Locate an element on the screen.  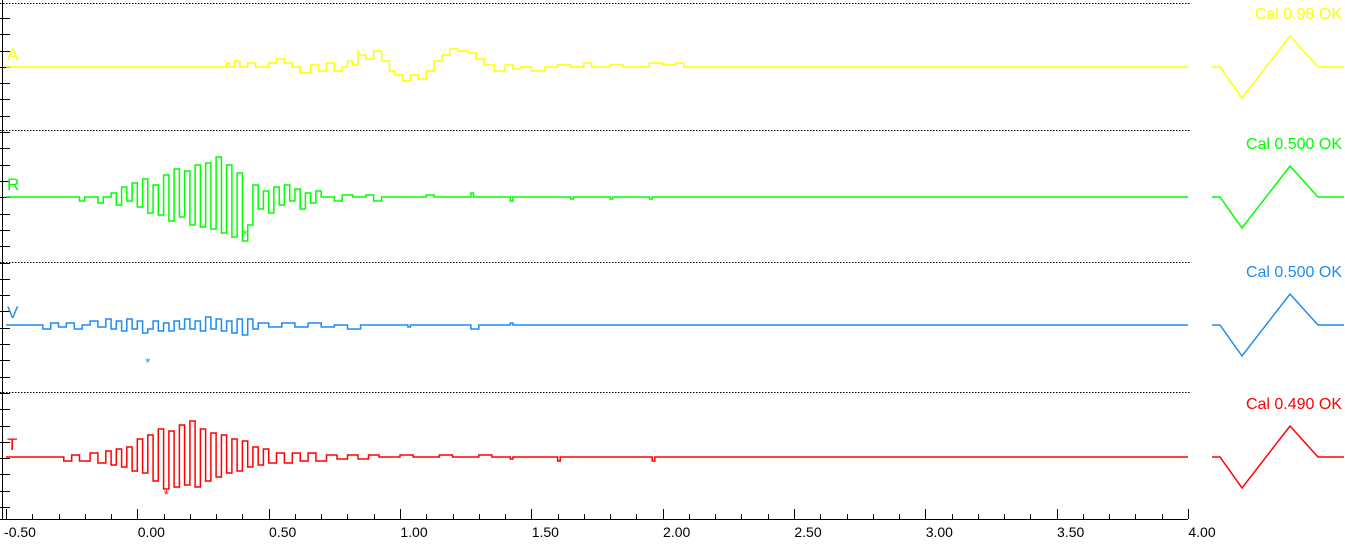
x-tick-label-4: 1.50 is located at coordinates (545, 532).